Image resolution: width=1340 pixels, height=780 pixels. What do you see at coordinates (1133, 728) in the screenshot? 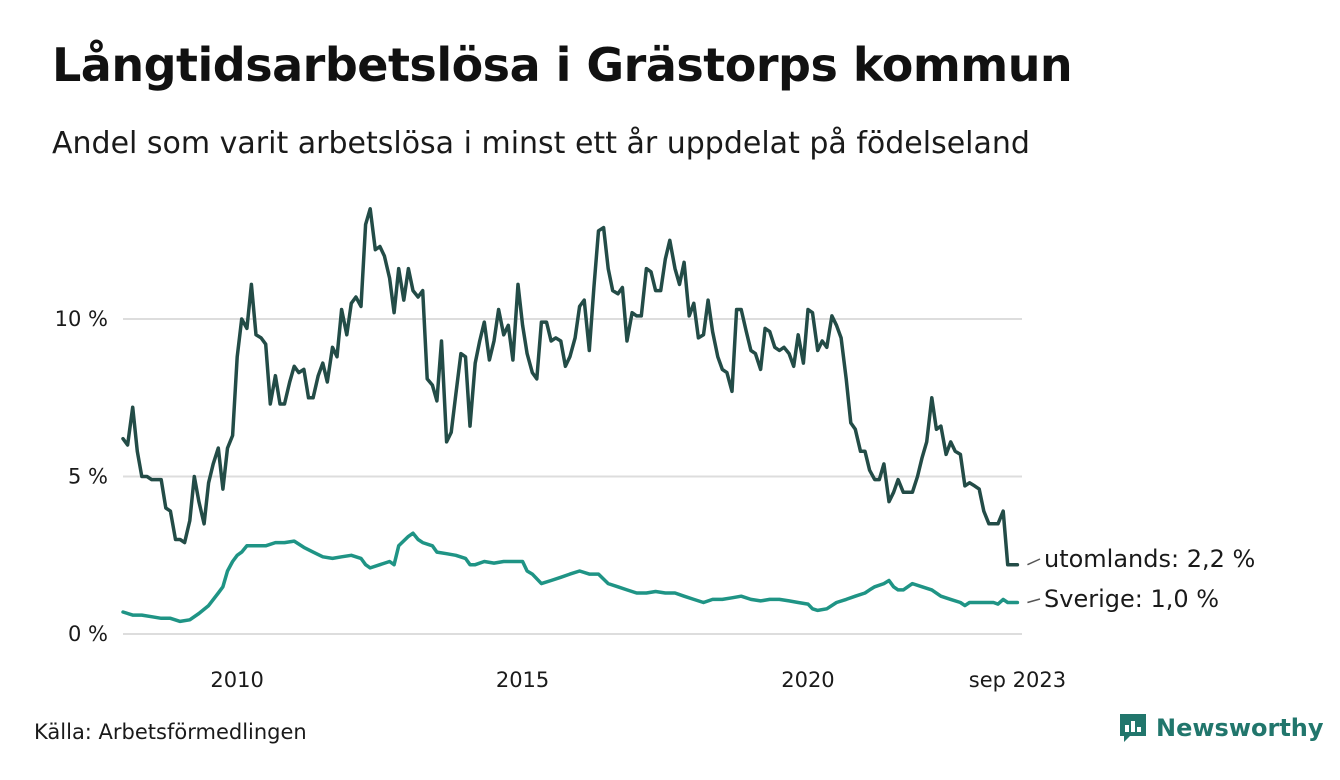
I see `newsworthy-chart-icon` at bounding box center [1133, 728].